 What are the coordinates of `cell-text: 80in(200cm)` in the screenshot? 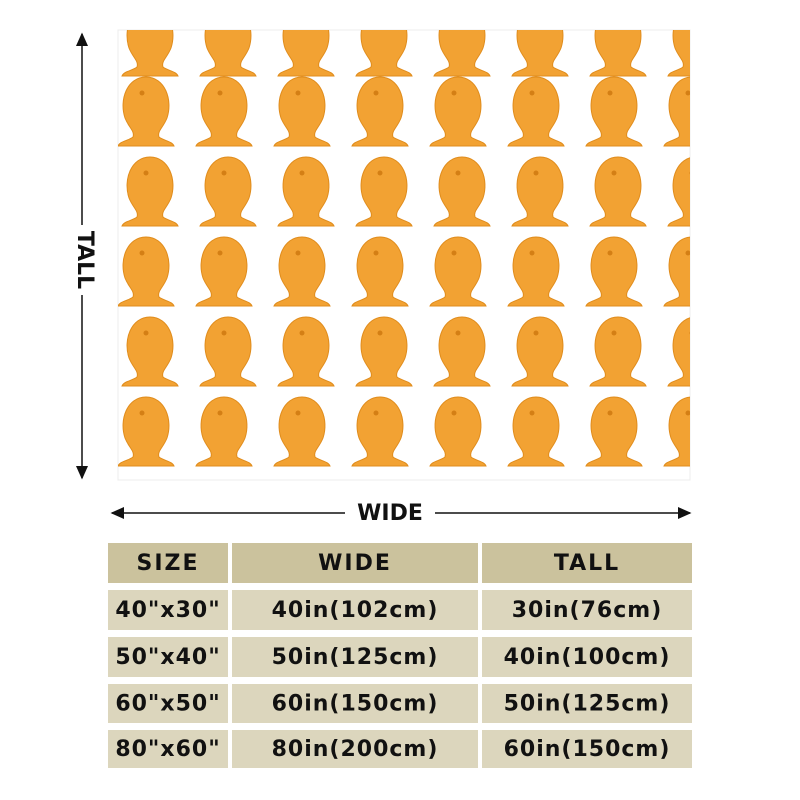 It's located at (355, 749).